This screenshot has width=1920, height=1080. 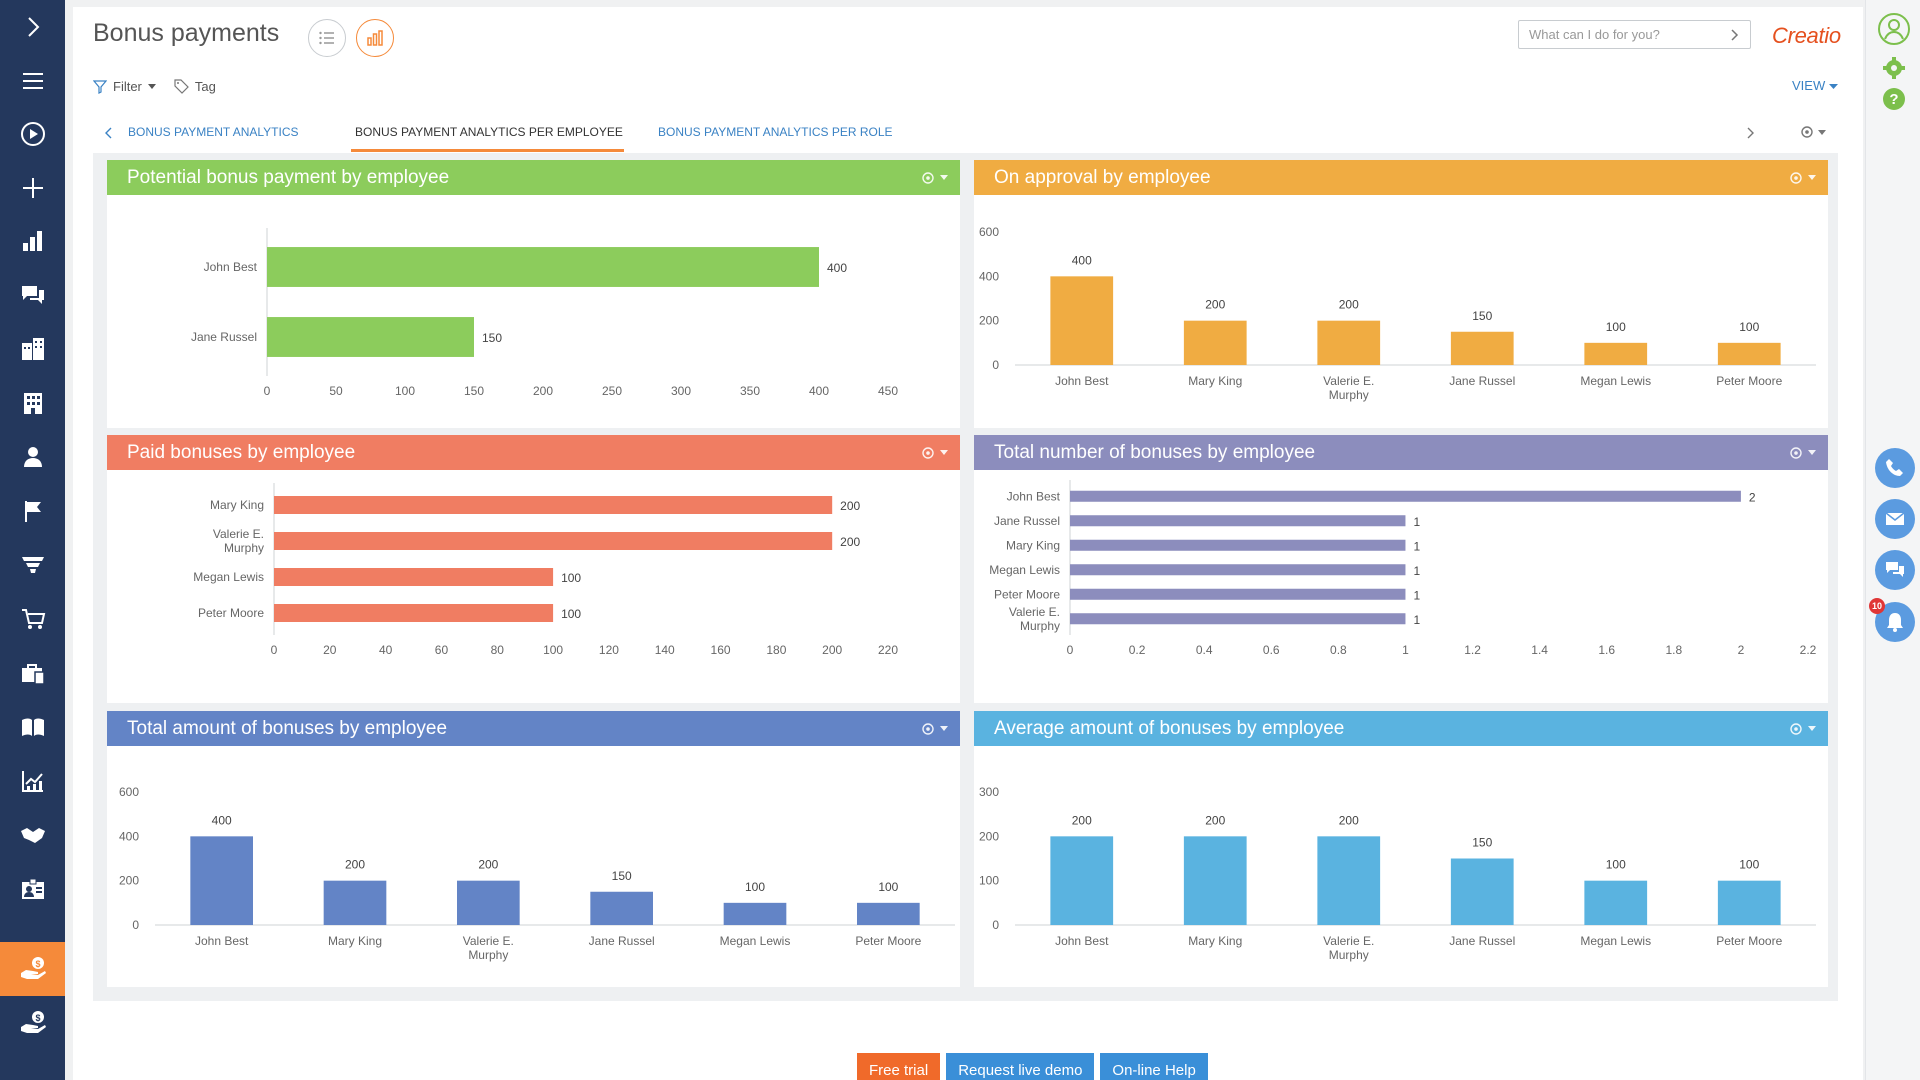 I want to click on category-label: Megan Lewis, so click(x=755, y=941).